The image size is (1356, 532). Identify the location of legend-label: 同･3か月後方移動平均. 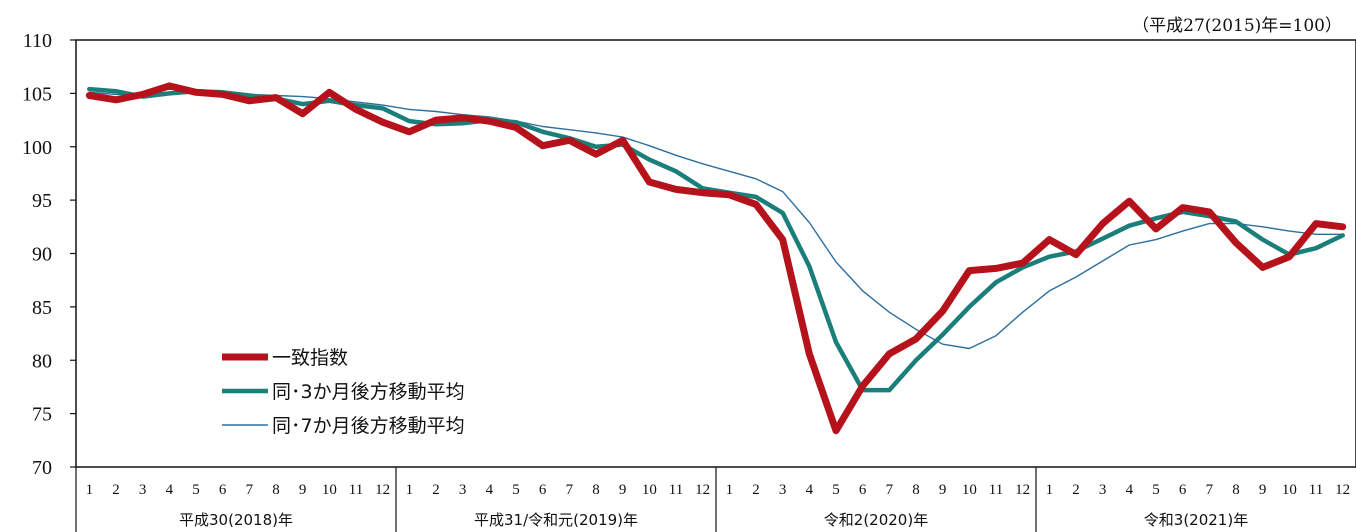
(368, 392).